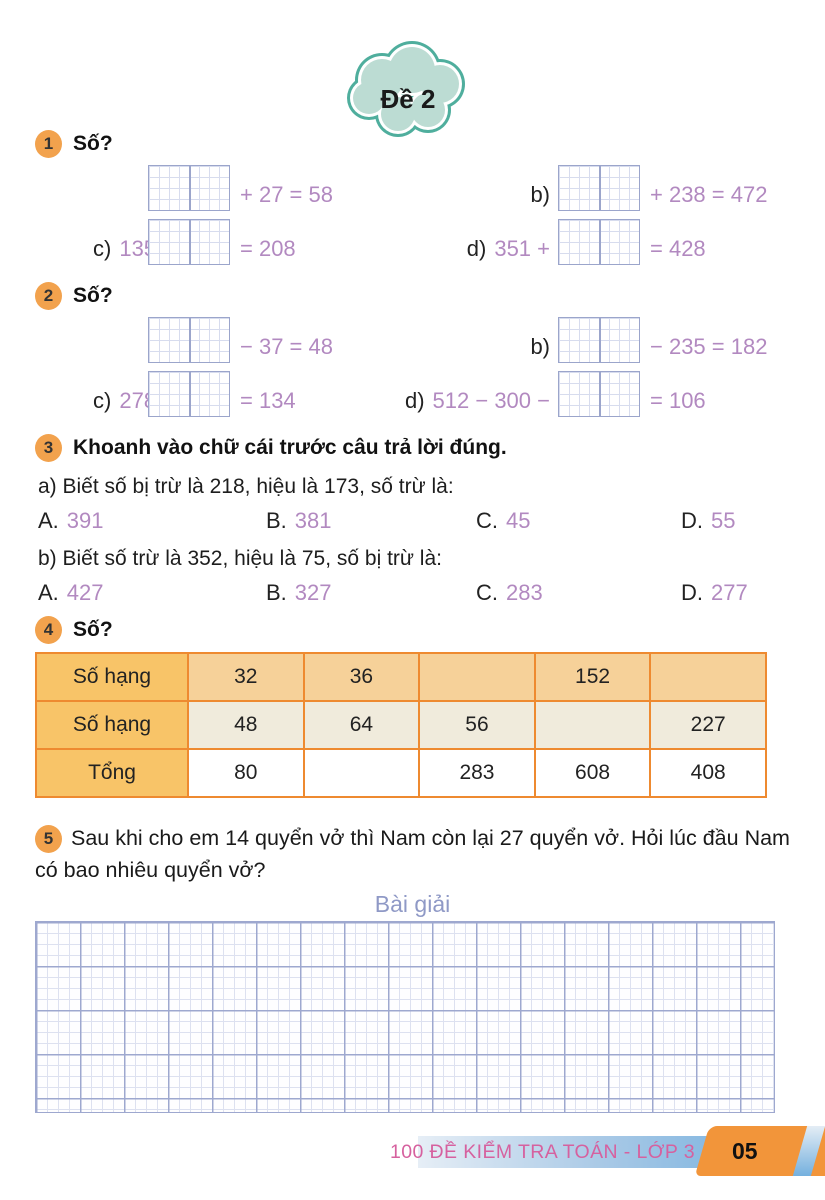 The height and width of the screenshot is (1200, 825). Describe the element at coordinates (361, 677) in the screenshot. I see `table-cell: 36` at that location.